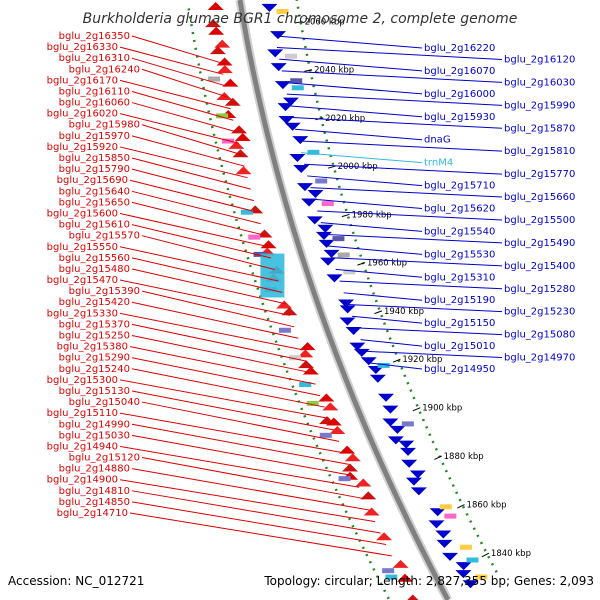 The height and width of the screenshot is (600, 600). What do you see at coordinates (94, 424) in the screenshot?
I see `left-gene-label: bglu_2g14990` at bounding box center [94, 424].